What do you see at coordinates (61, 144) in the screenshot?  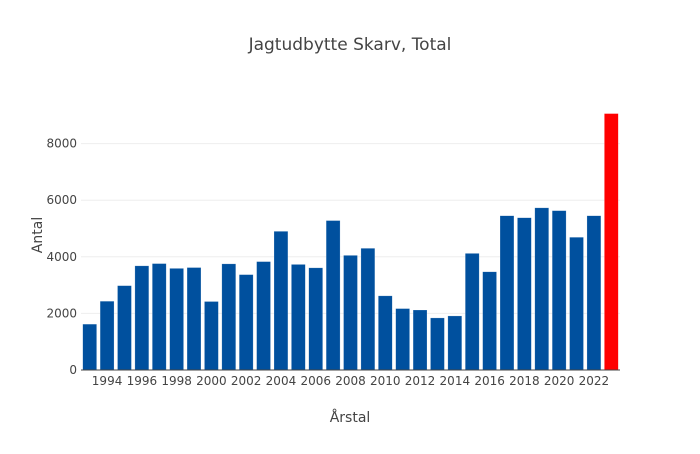 I see `y-tick-label: 8000` at bounding box center [61, 144].